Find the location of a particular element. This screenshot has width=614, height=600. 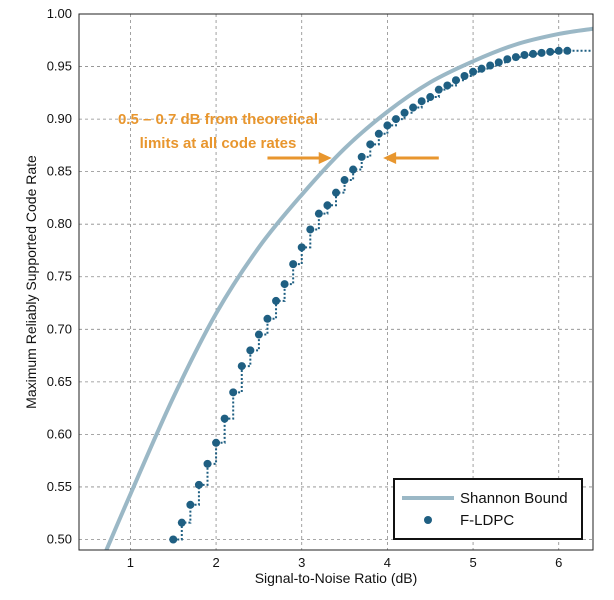

annotation-line-1: 0.5 – 0.7 dB from theoretical is located at coordinates (218, 119).